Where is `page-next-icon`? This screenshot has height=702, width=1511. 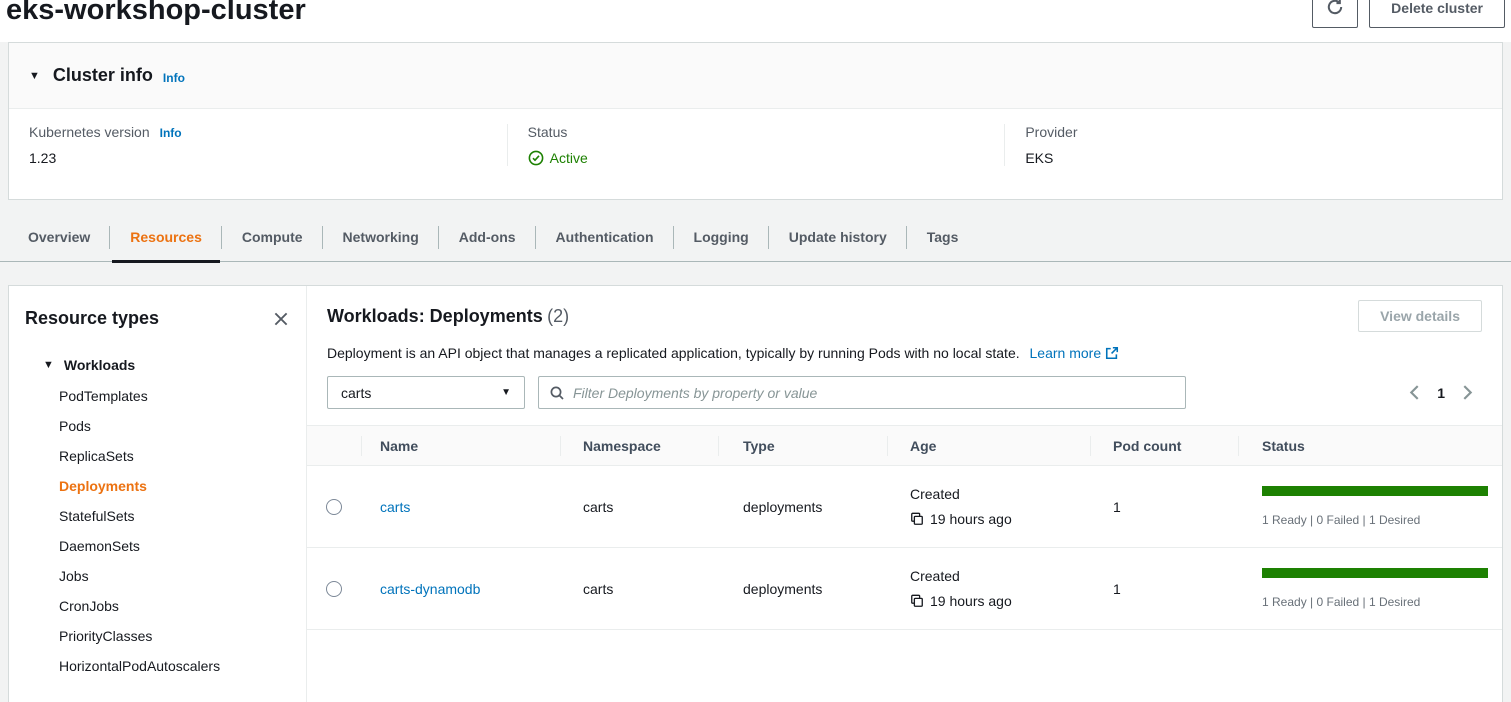
page-next-icon is located at coordinates (1467, 392).